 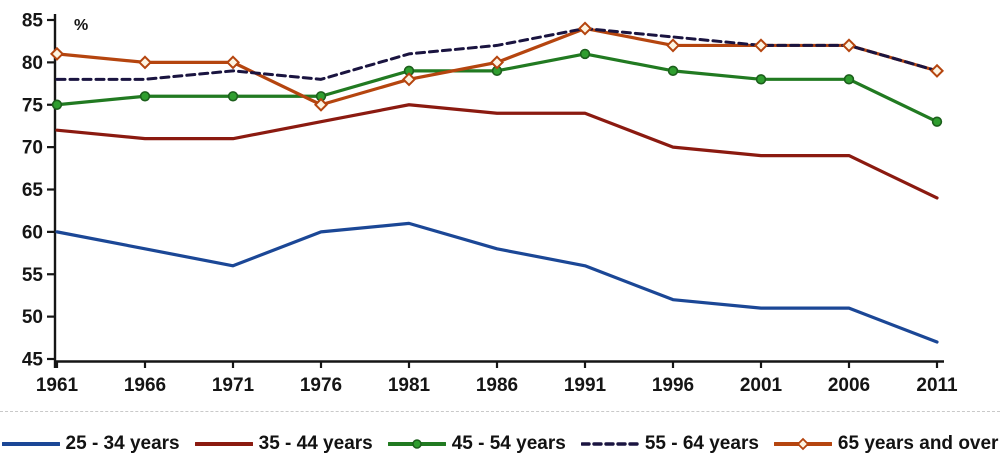 What do you see at coordinates (315, 443) in the screenshot?
I see `legend-label: 35 - 44 years` at bounding box center [315, 443].